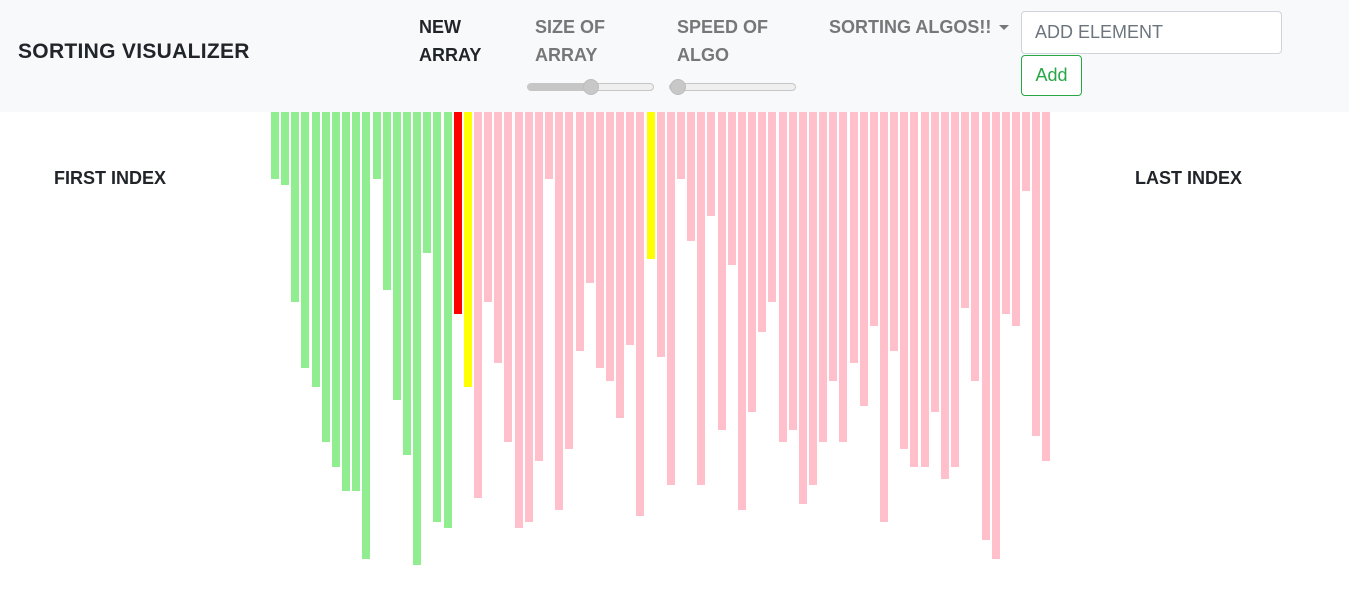 The image size is (1349, 605). I want to click on add-button: Add, so click(1051, 75).